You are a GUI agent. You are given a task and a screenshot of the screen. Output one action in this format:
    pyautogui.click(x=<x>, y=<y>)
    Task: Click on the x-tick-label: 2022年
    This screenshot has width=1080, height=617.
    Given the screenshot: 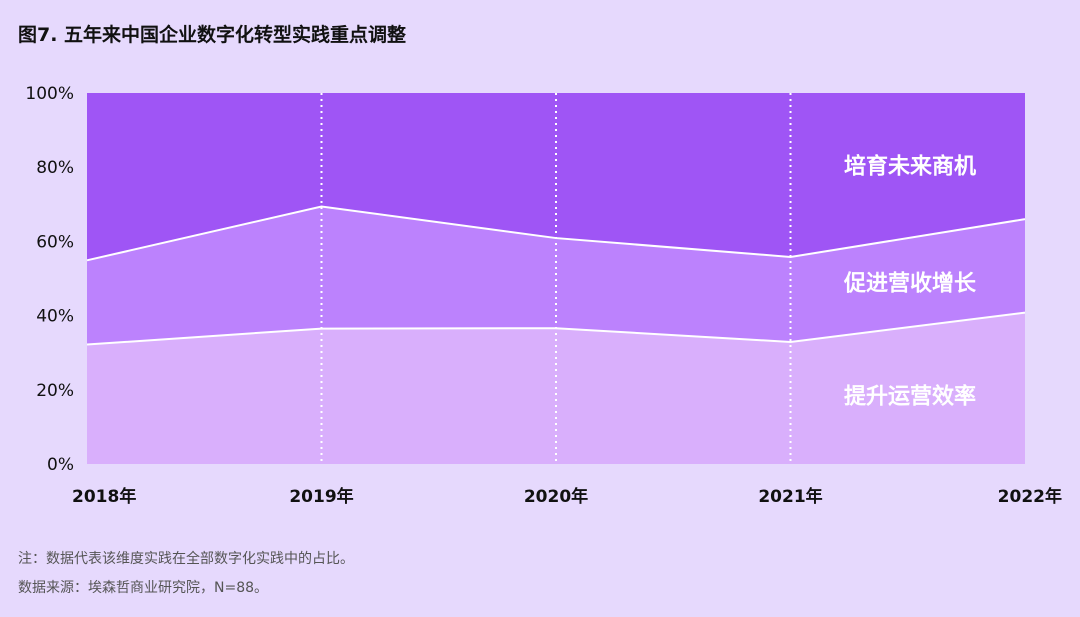 What is the action you would take?
    pyautogui.click(x=1030, y=496)
    